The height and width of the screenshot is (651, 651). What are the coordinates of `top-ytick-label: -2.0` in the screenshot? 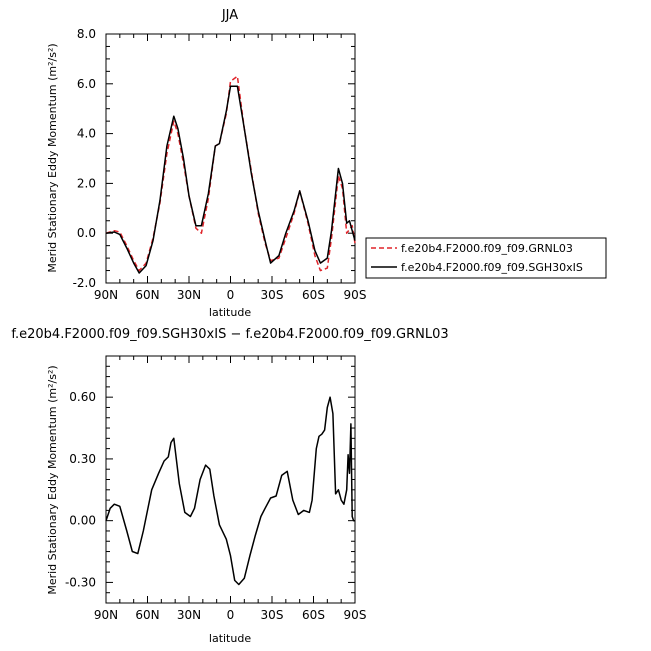 It's located at (84, 283).